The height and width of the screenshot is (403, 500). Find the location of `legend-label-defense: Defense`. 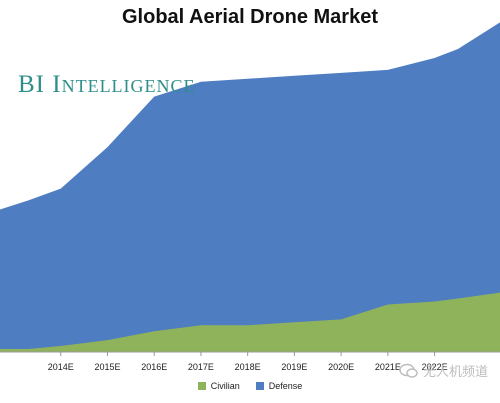

legend-label-defense: Defense is located at coordinates (285, 386).